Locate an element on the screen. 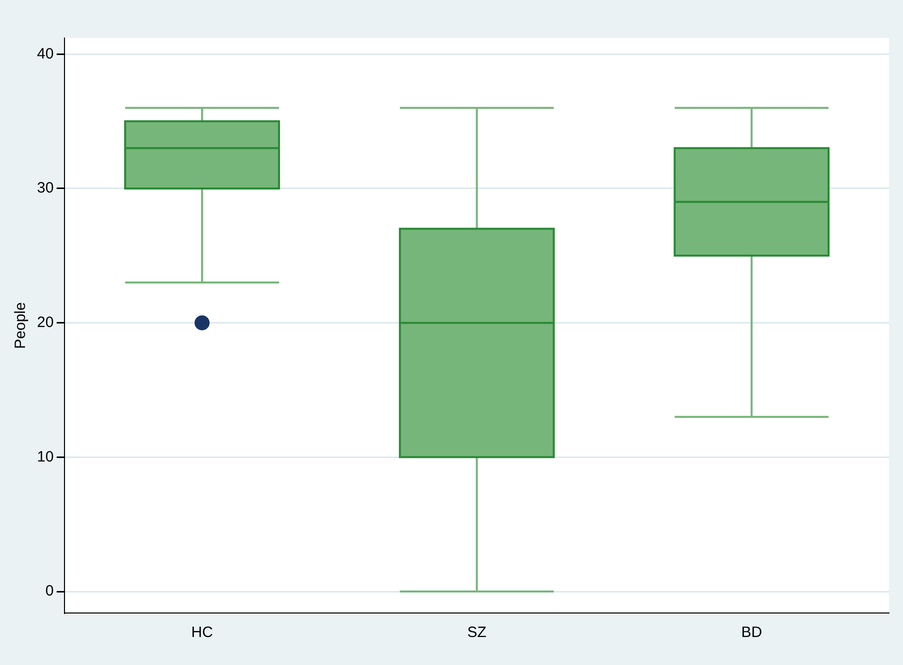 The image size is (903, 665). y-axis-title: People is located at coordinates (21, 325).